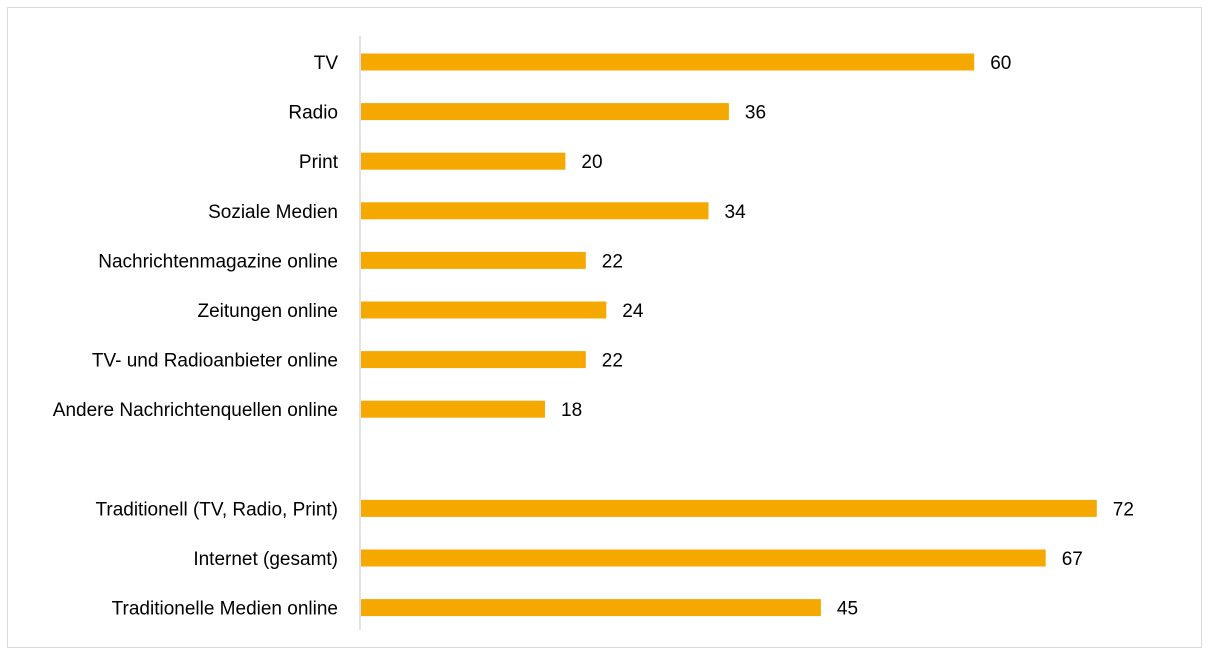 This screenshot has width=1210, height=655. What do you see at coordinates (755, 113) in the screenshot?
I see `value-label-1: 36` at bounding box center [755, 113].